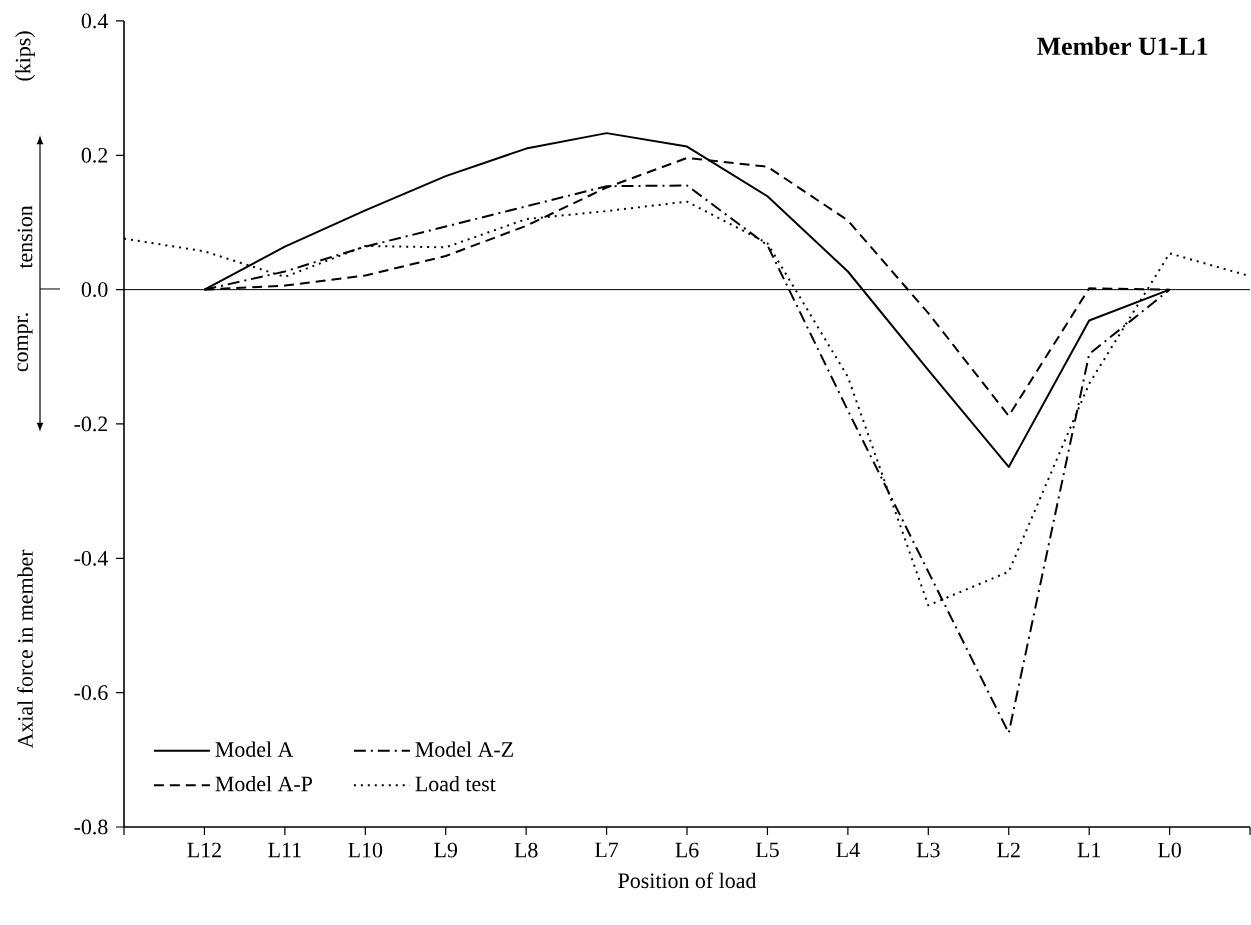 The height and width of the screenshot is (925, 1251). Describe the element at coordinates (1008, 850) in the screenshot. I see `x-tick-label: L2` at that location.